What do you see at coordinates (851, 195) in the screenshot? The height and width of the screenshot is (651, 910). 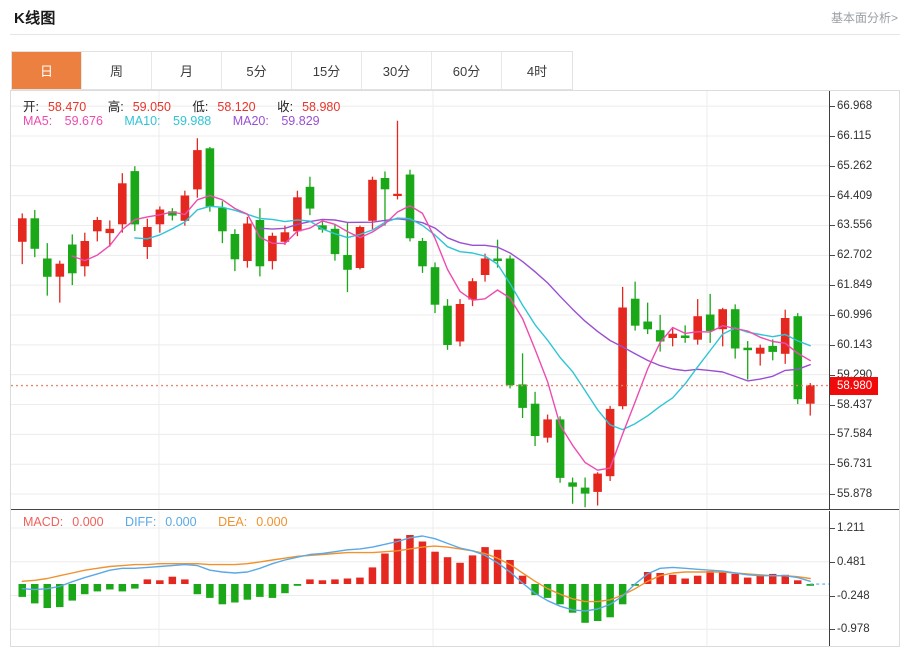 I see `price-tick-3: 64.409` at bounding box center [851, 195].